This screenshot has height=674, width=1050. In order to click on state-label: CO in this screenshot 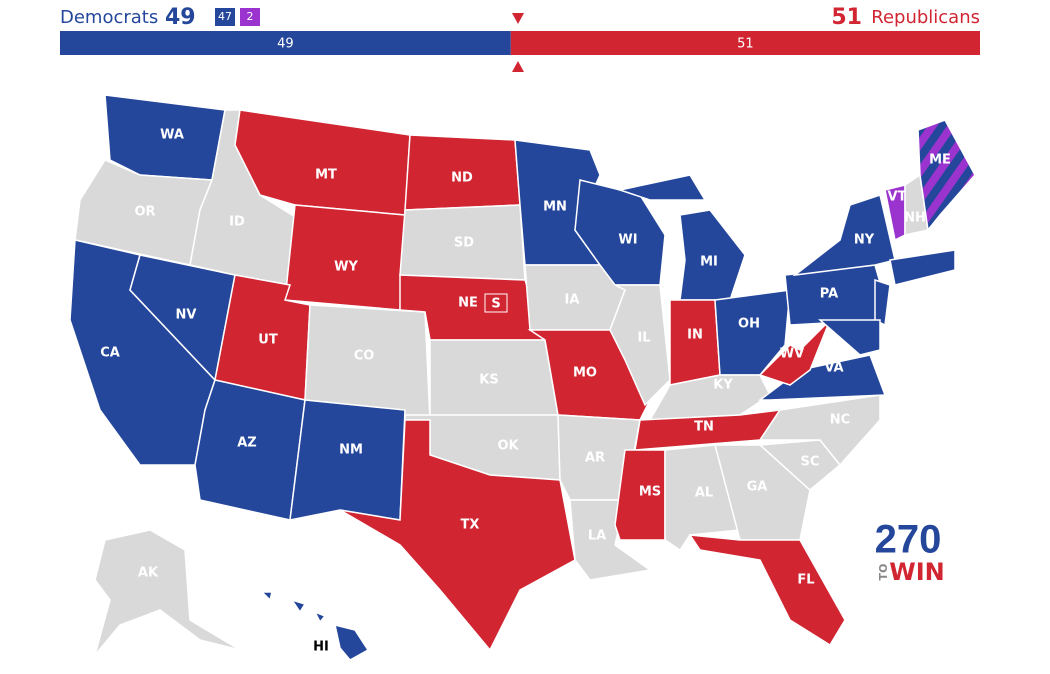, I will do `click(364, 356)`.